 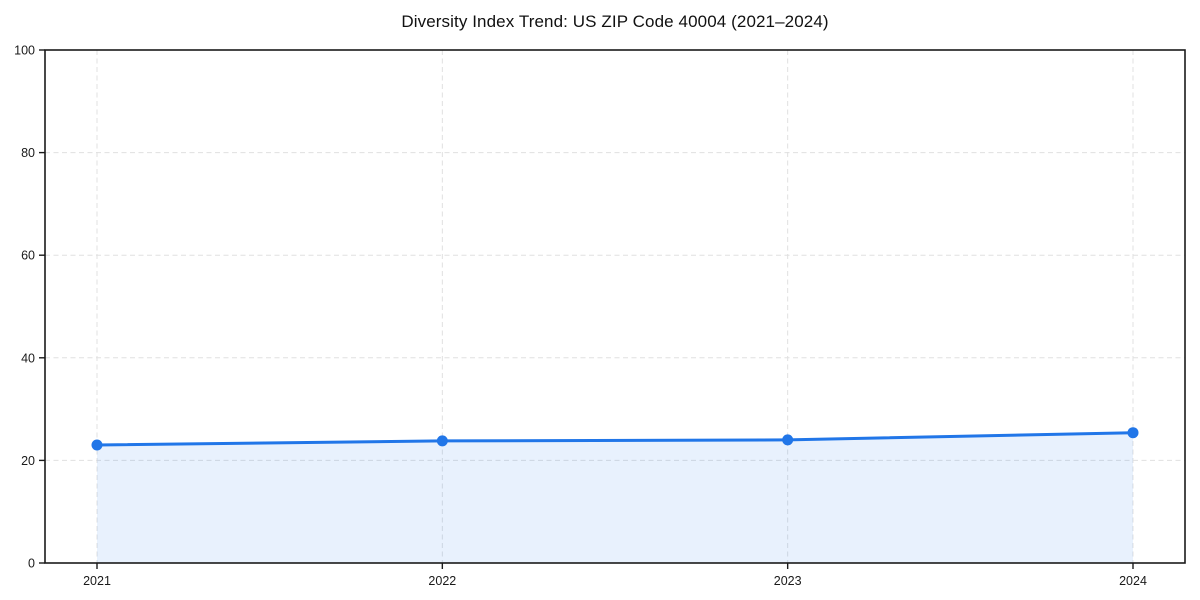 What do you see at coordinates (28, 461) in the screenshot?
I see `y-tick-label: 20` at bounding box center [28, 461].